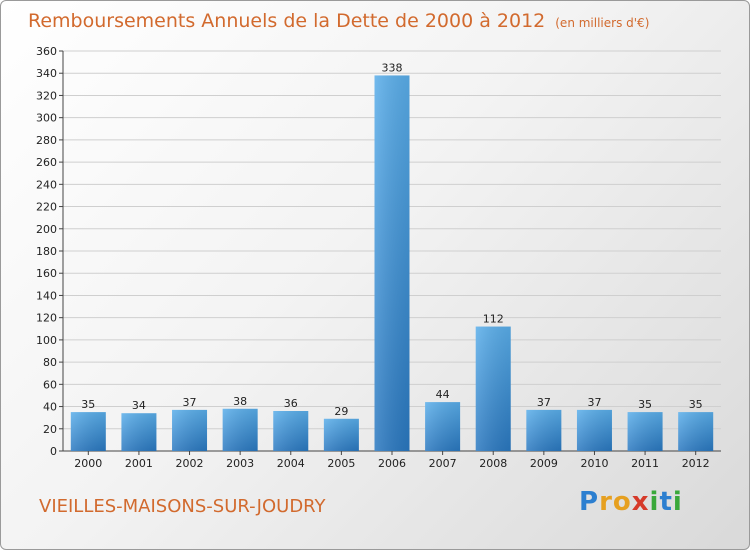 This screenshot has width=750, height=551. What do you see at coordinates (46, 251) in the screenshot?
I see `y-tick-label: 180` at bounding box center [46, 251].